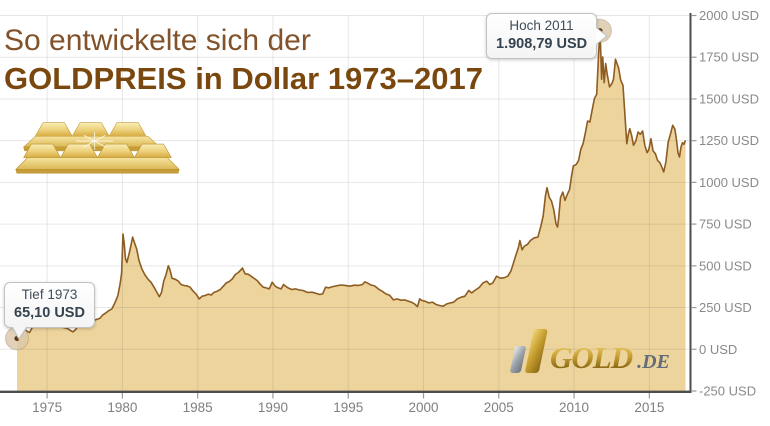  Describe the element at coordinates (95, 141) in the screenshot. I see `sparkle-icon` at that location.